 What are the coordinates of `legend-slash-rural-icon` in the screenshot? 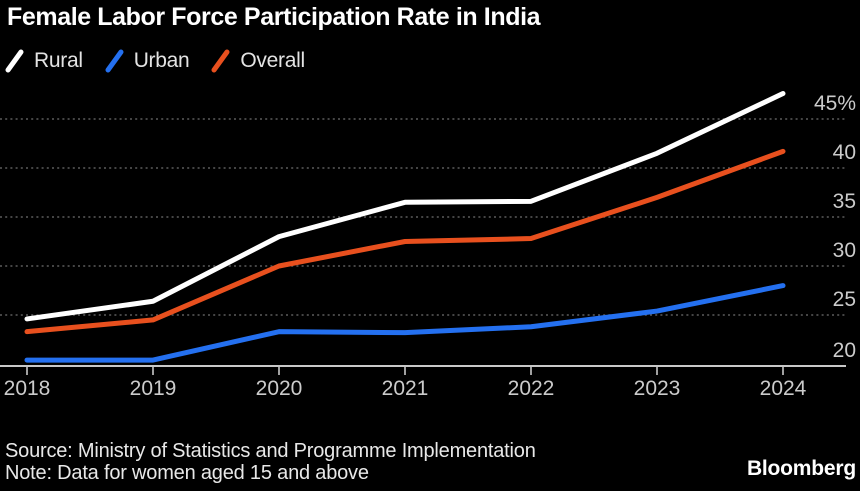 It's located at (14, 61).